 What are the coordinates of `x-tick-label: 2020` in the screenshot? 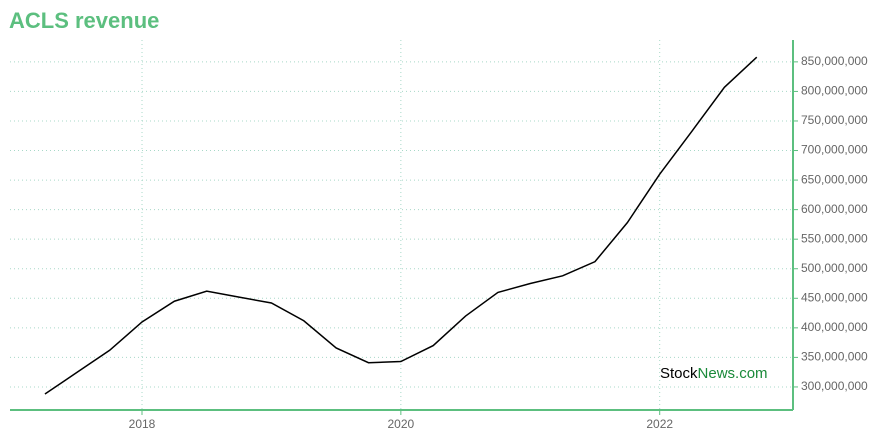 It's located at (401, 424).